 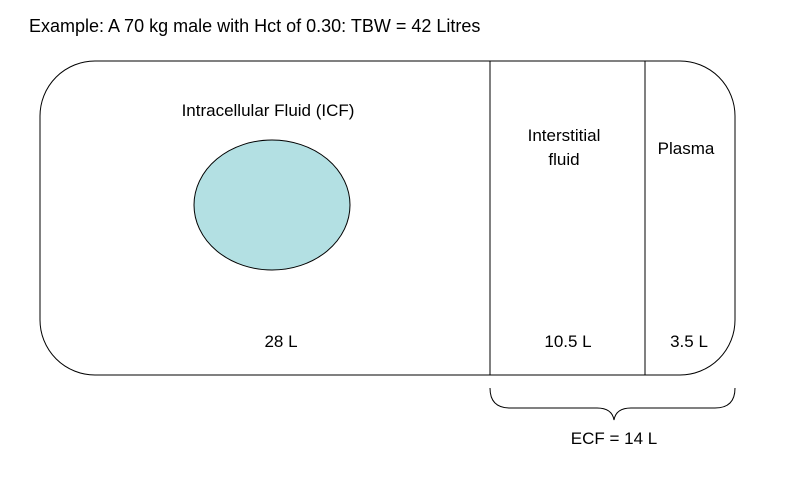 I want to click on cell-icon, so click(x=272, y=205).